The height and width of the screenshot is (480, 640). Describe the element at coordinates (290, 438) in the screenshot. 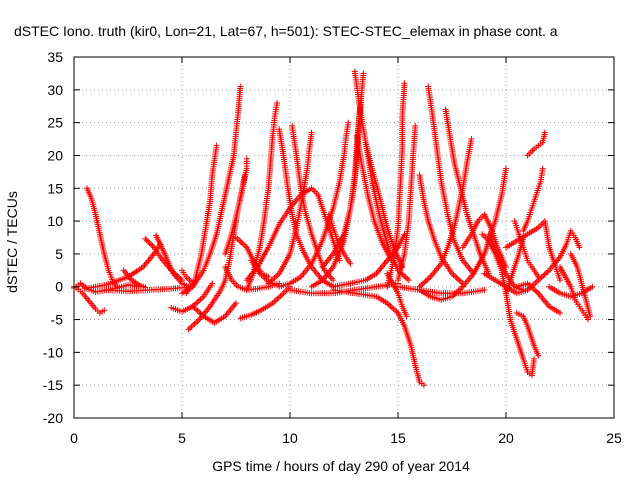

I see `x-tick-label: 10` at that location.